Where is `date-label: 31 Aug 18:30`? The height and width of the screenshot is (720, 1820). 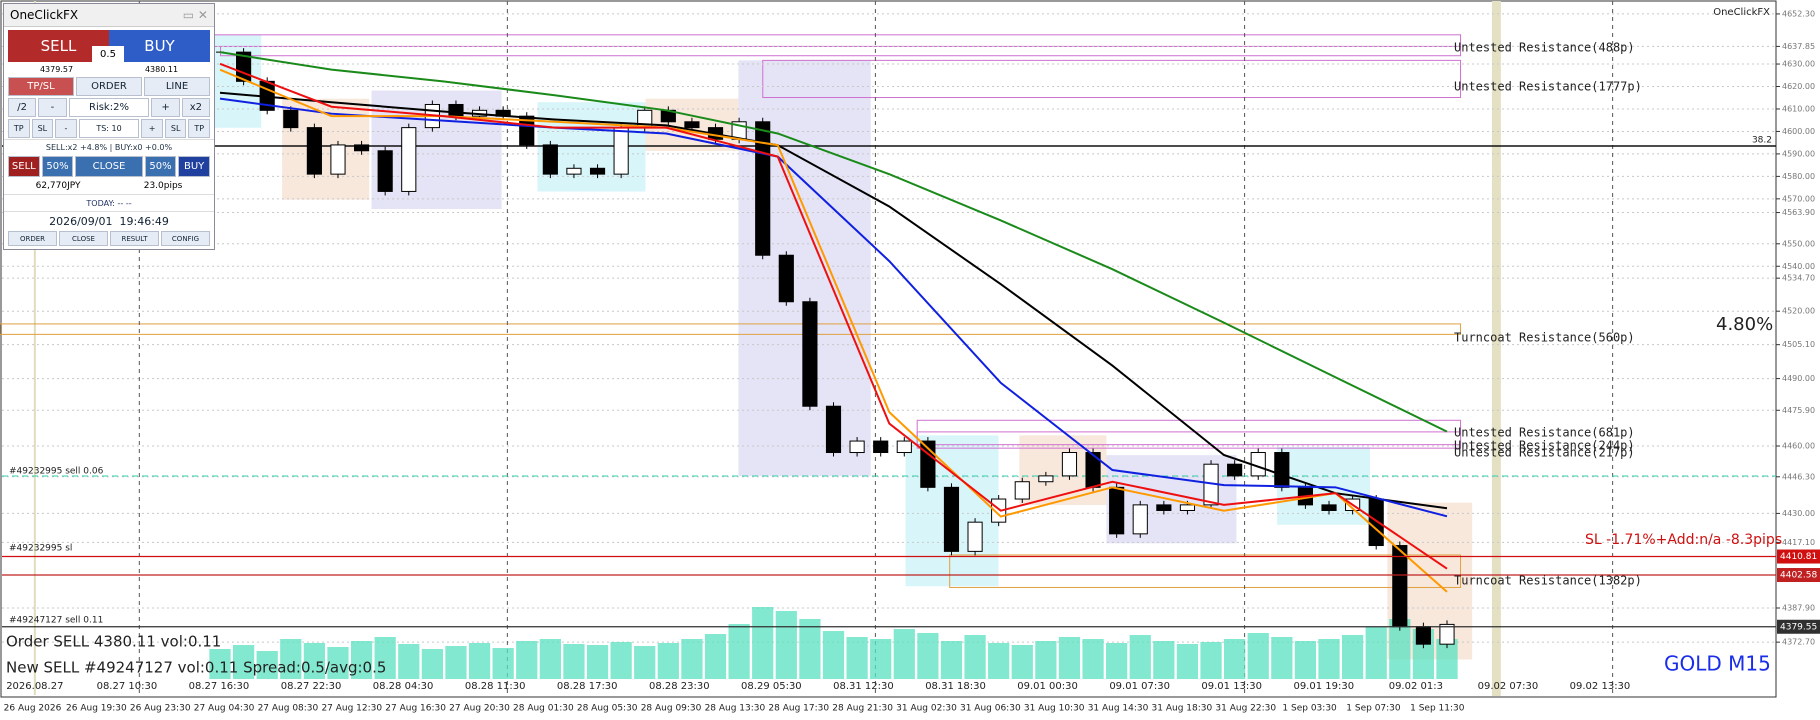
date-label: 31 Aug 18:30 is located at coordinates (1182, 709).